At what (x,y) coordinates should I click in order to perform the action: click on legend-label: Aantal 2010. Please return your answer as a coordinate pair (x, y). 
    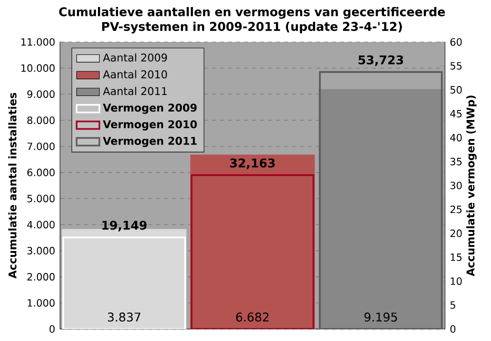
    Looking at the image, I should click on (134, 74).